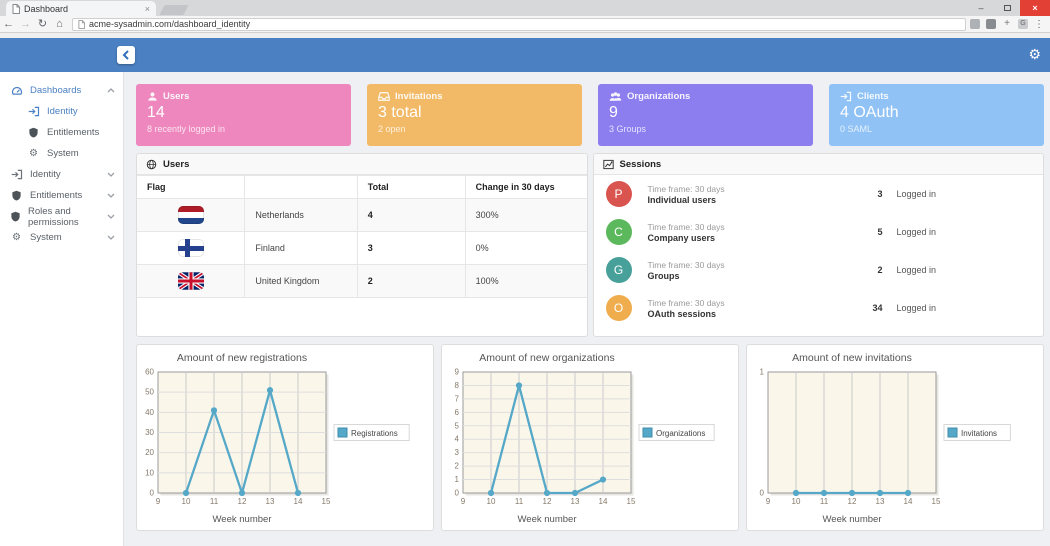 The height and width of the screenshot is (546, 1050). I want to click on svg-text: Amount of new registrations, so click(242, 358).